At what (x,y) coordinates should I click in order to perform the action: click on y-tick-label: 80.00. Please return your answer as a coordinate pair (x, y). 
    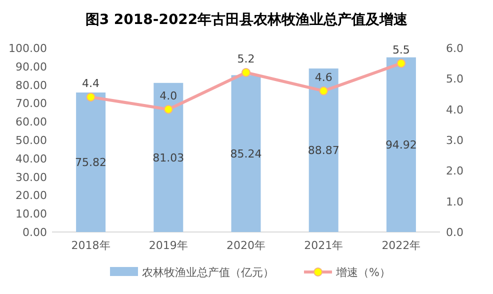
    Looking at the image, I should click on (31, 85).